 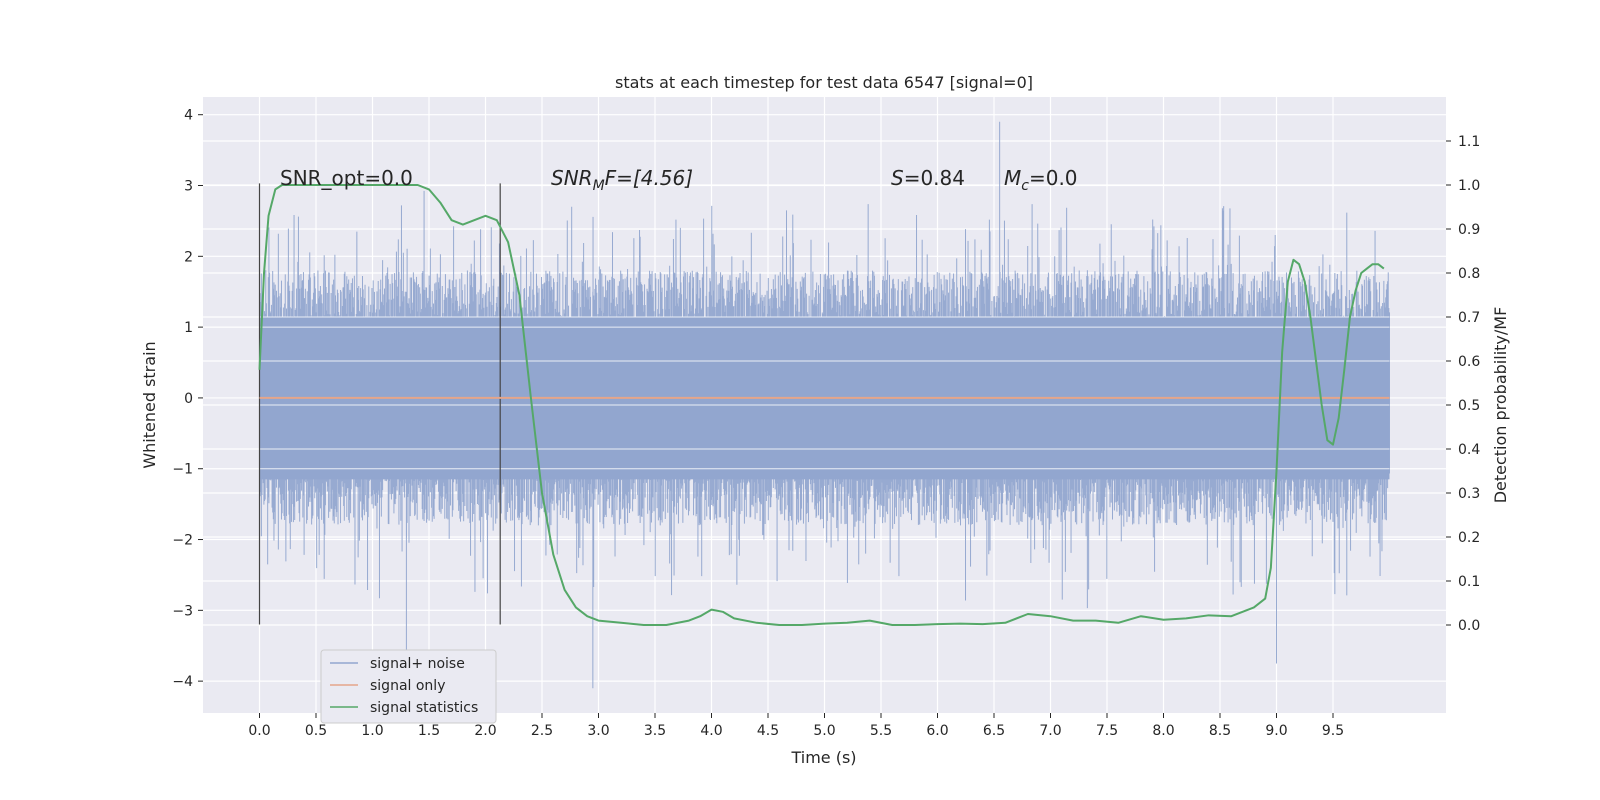 What do you see at coordinates (1041, 180) in the screenshot?
I see `annotation-mc: Mc=0.0` at bounding box center [1041, 180].